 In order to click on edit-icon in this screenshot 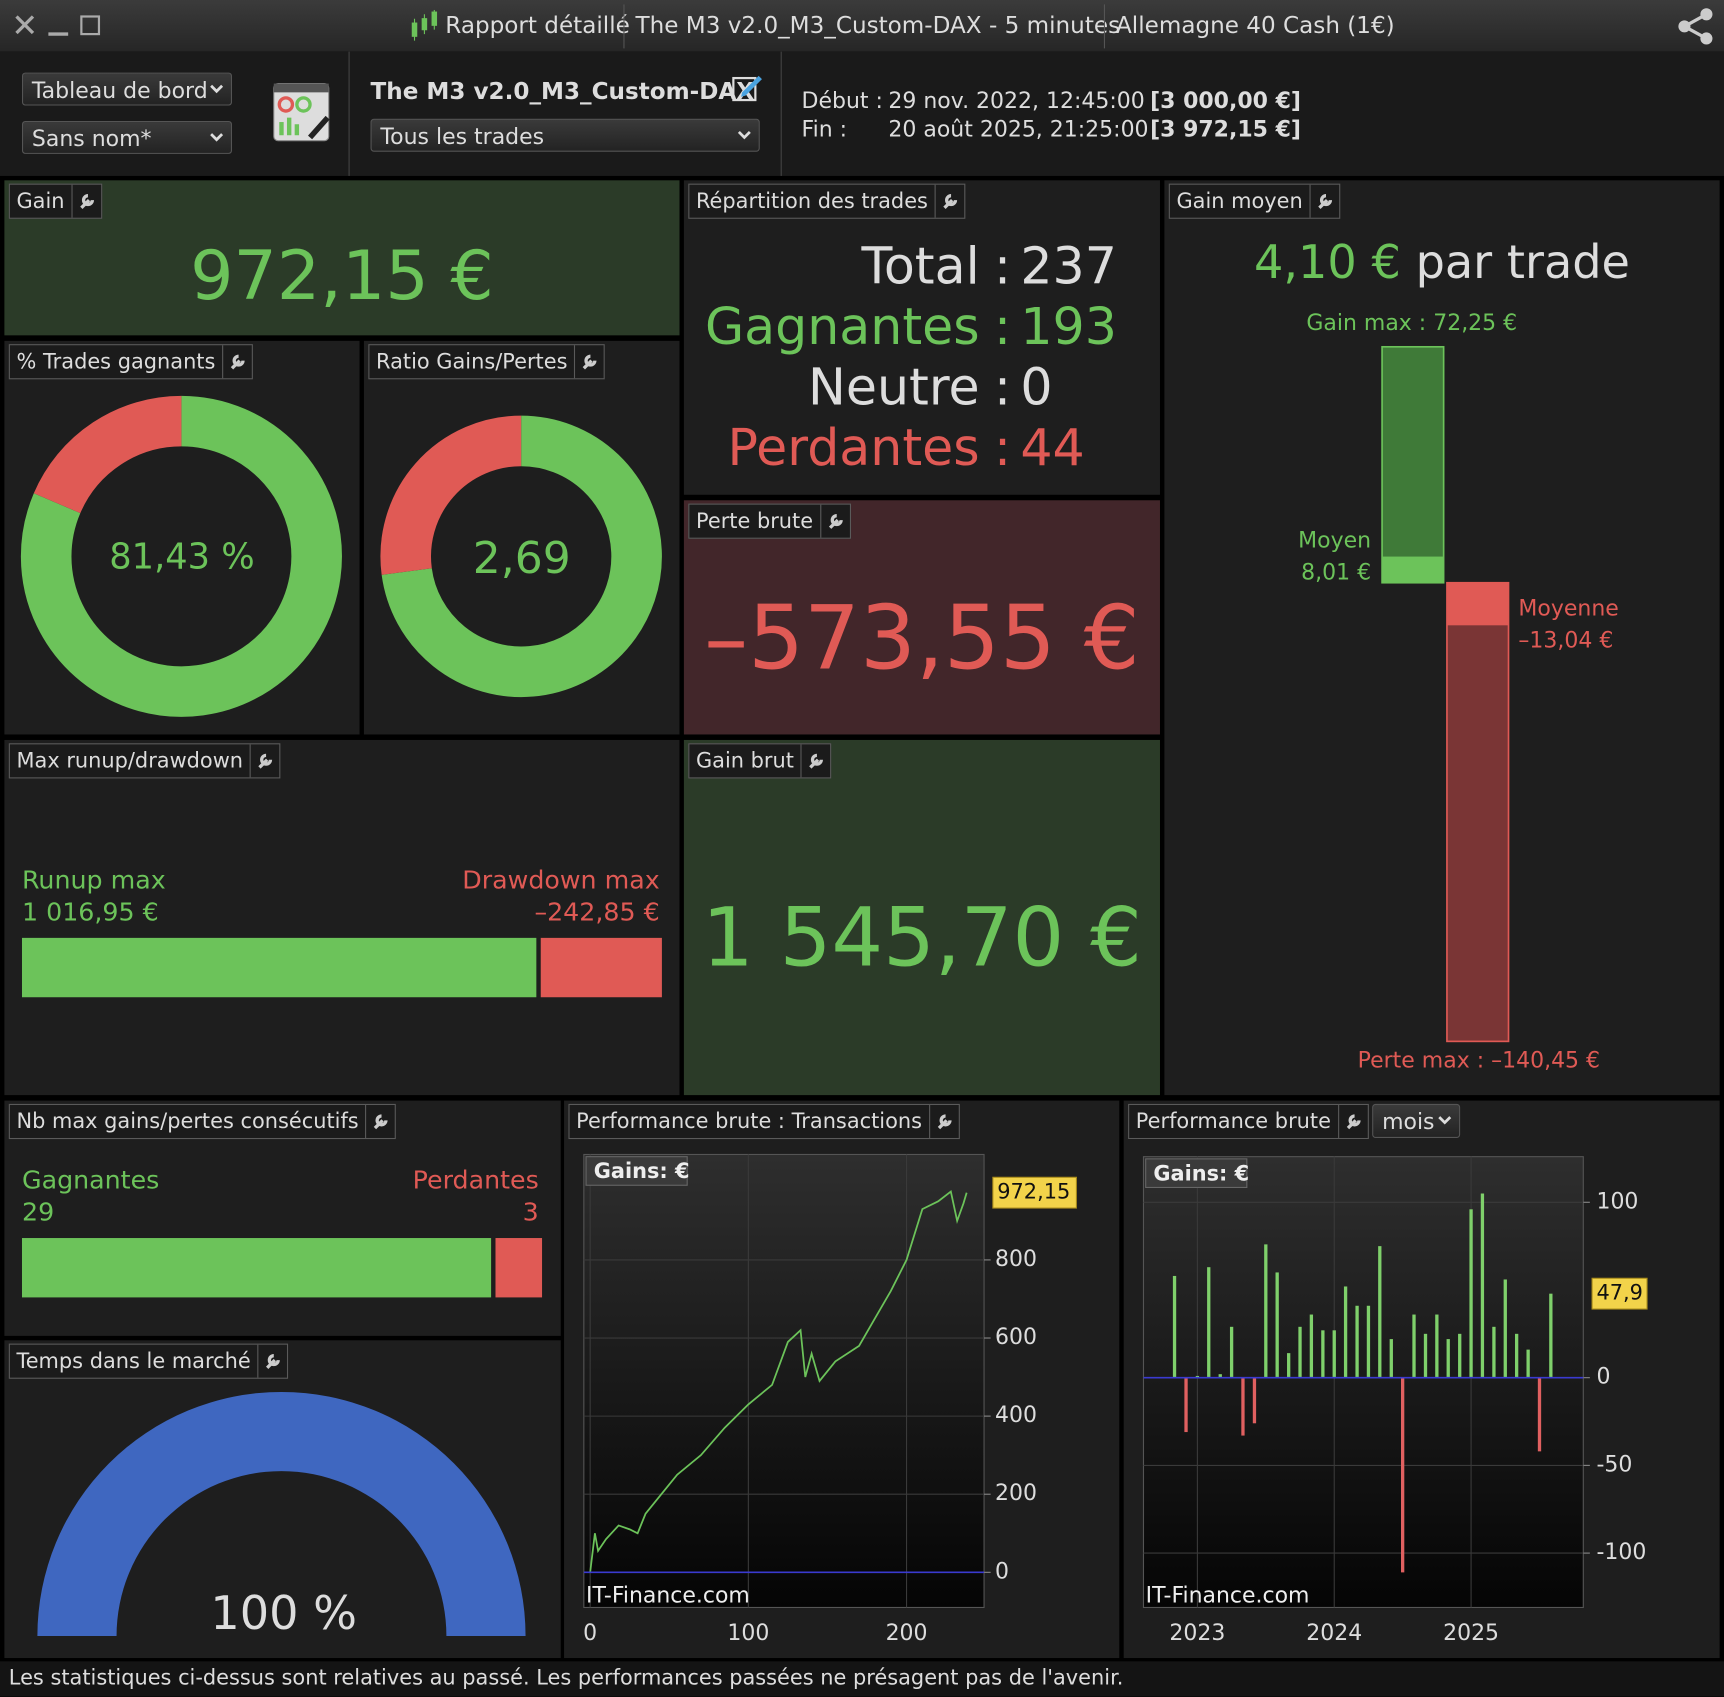, I will do `click(747, 87)`.